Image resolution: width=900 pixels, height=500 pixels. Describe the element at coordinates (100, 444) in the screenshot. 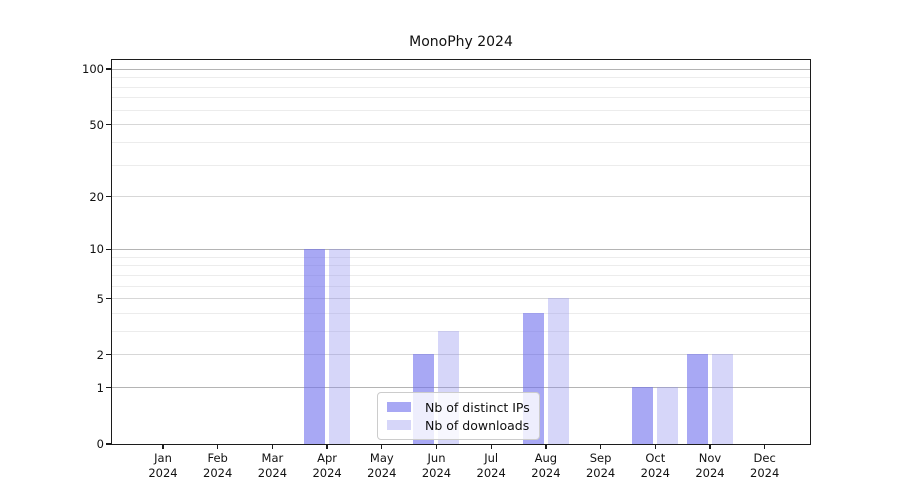

I see `y-tick-label: 0` at that location.